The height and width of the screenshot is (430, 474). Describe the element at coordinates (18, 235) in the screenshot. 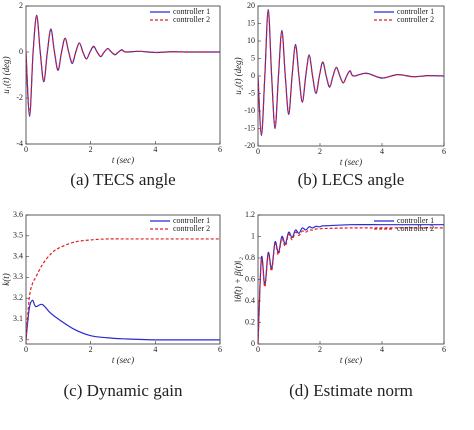

I see `y-tick-label: 3.5` at that location.